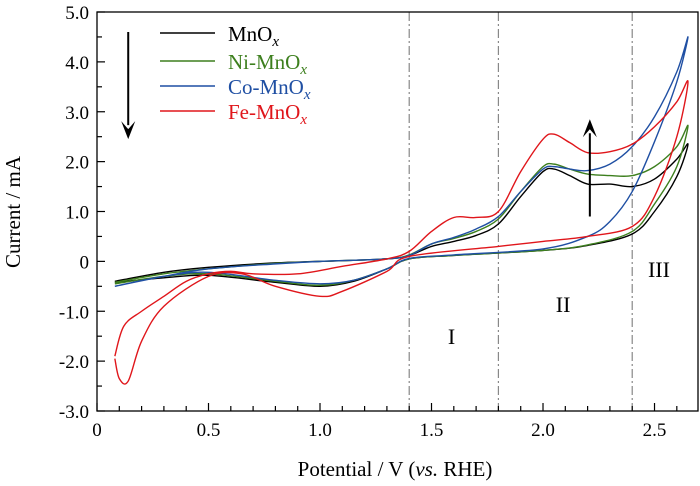 This screenshot has height=486, width=700. I want to click on y-axis-label: Current / mA, so click(13, 211).